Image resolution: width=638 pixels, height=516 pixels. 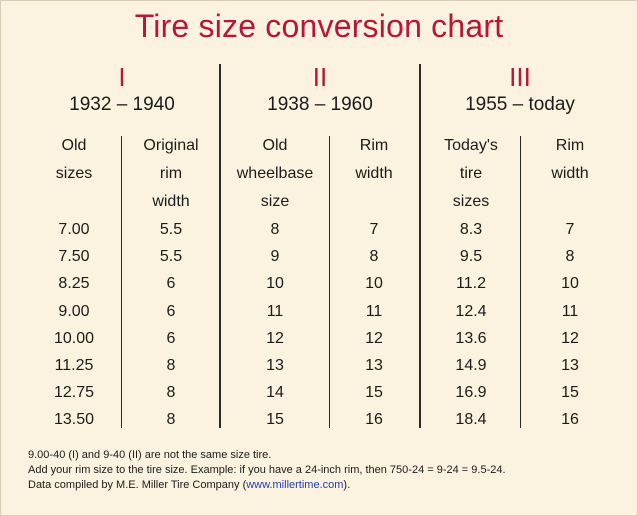 What do you see at coordinates (275, 257) in the screenshot?
I see `table-cell: 9` at bounding box center [275, 257].